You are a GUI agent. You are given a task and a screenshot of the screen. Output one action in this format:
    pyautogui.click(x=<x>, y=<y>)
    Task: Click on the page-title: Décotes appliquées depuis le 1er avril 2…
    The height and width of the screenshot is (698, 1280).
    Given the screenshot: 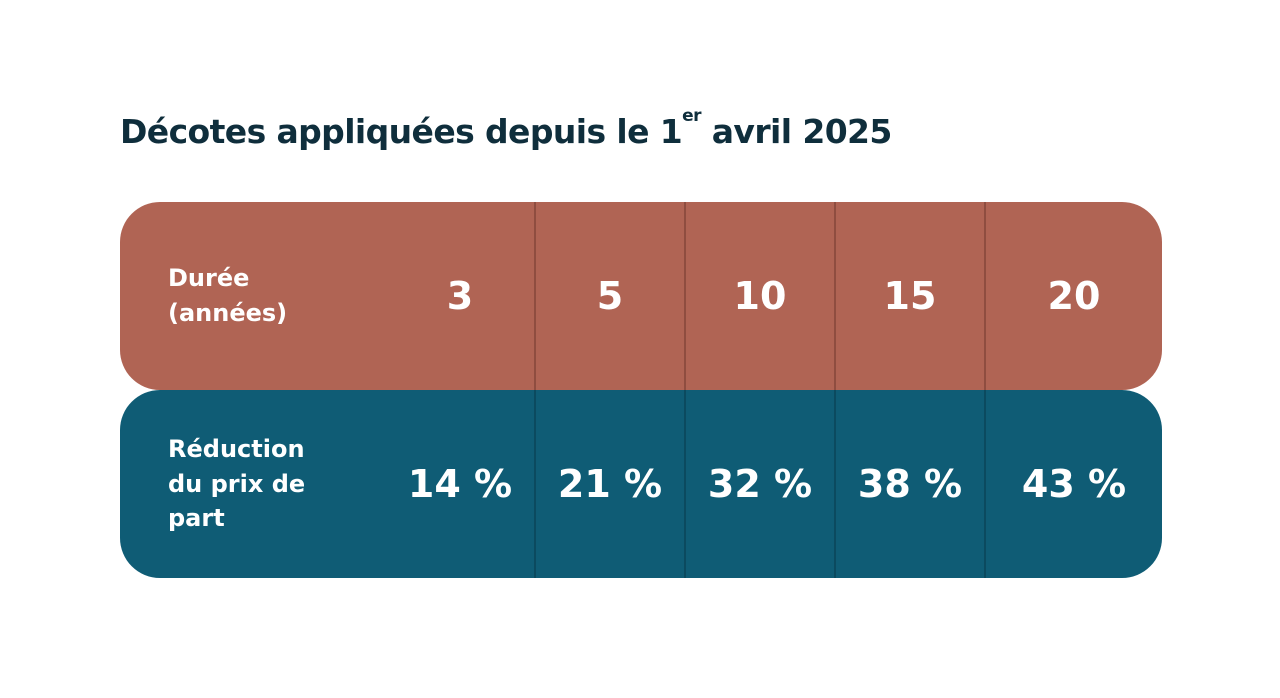 What is the action you would take?
    pyautogui.click(x=506, y=130)
    